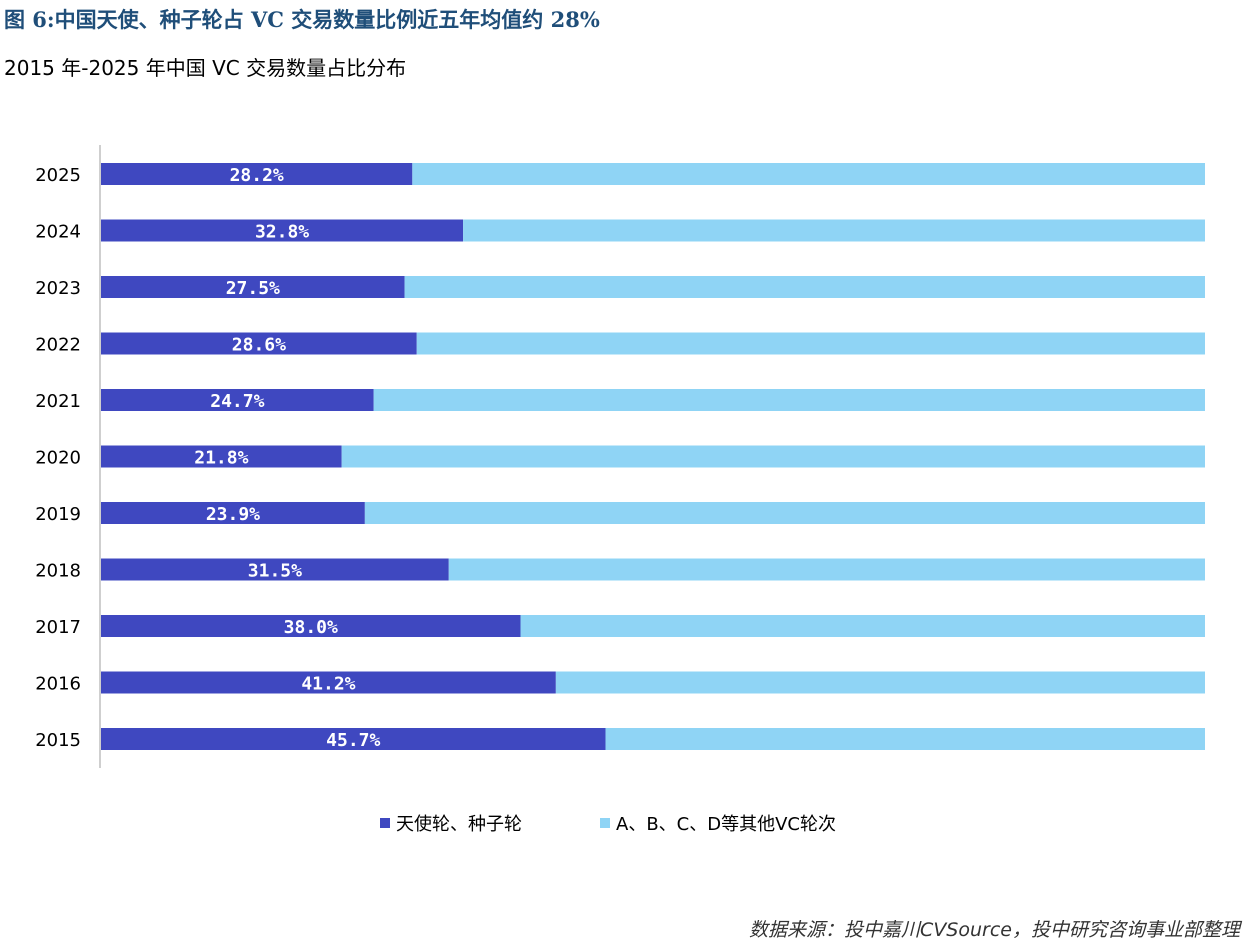 This screenshot has height=950, width=1246. Describe the element at coordinates (808, 174) in the screenshot. I see `bar-other-2025` at that location.